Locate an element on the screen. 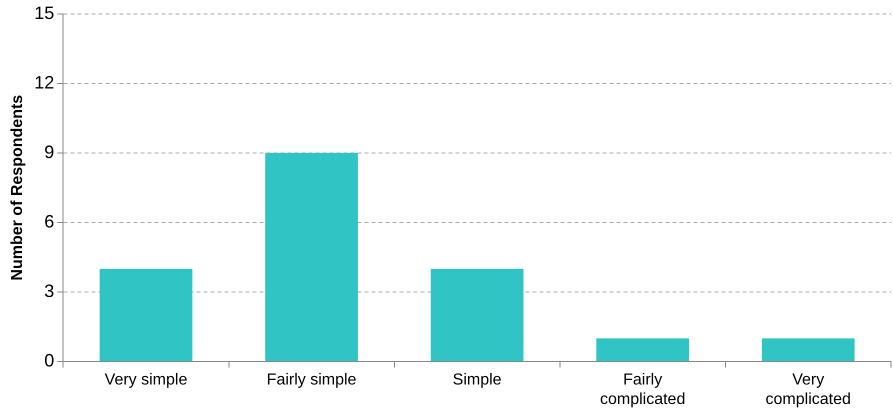  x-tick-label: Simple is located at coordinates (477, 380).